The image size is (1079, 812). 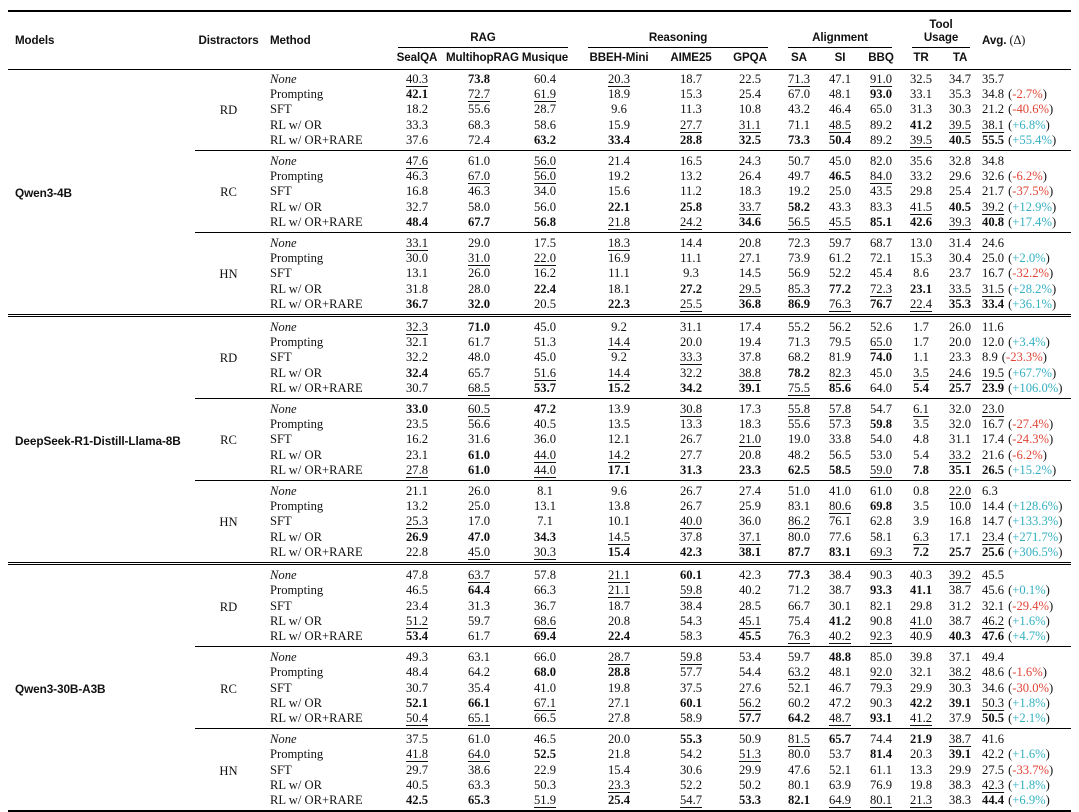 What do you see at coordinates (881, 656) in the screenshot?
I see `score-cell: 85.0` at bounding box center [881, 656].